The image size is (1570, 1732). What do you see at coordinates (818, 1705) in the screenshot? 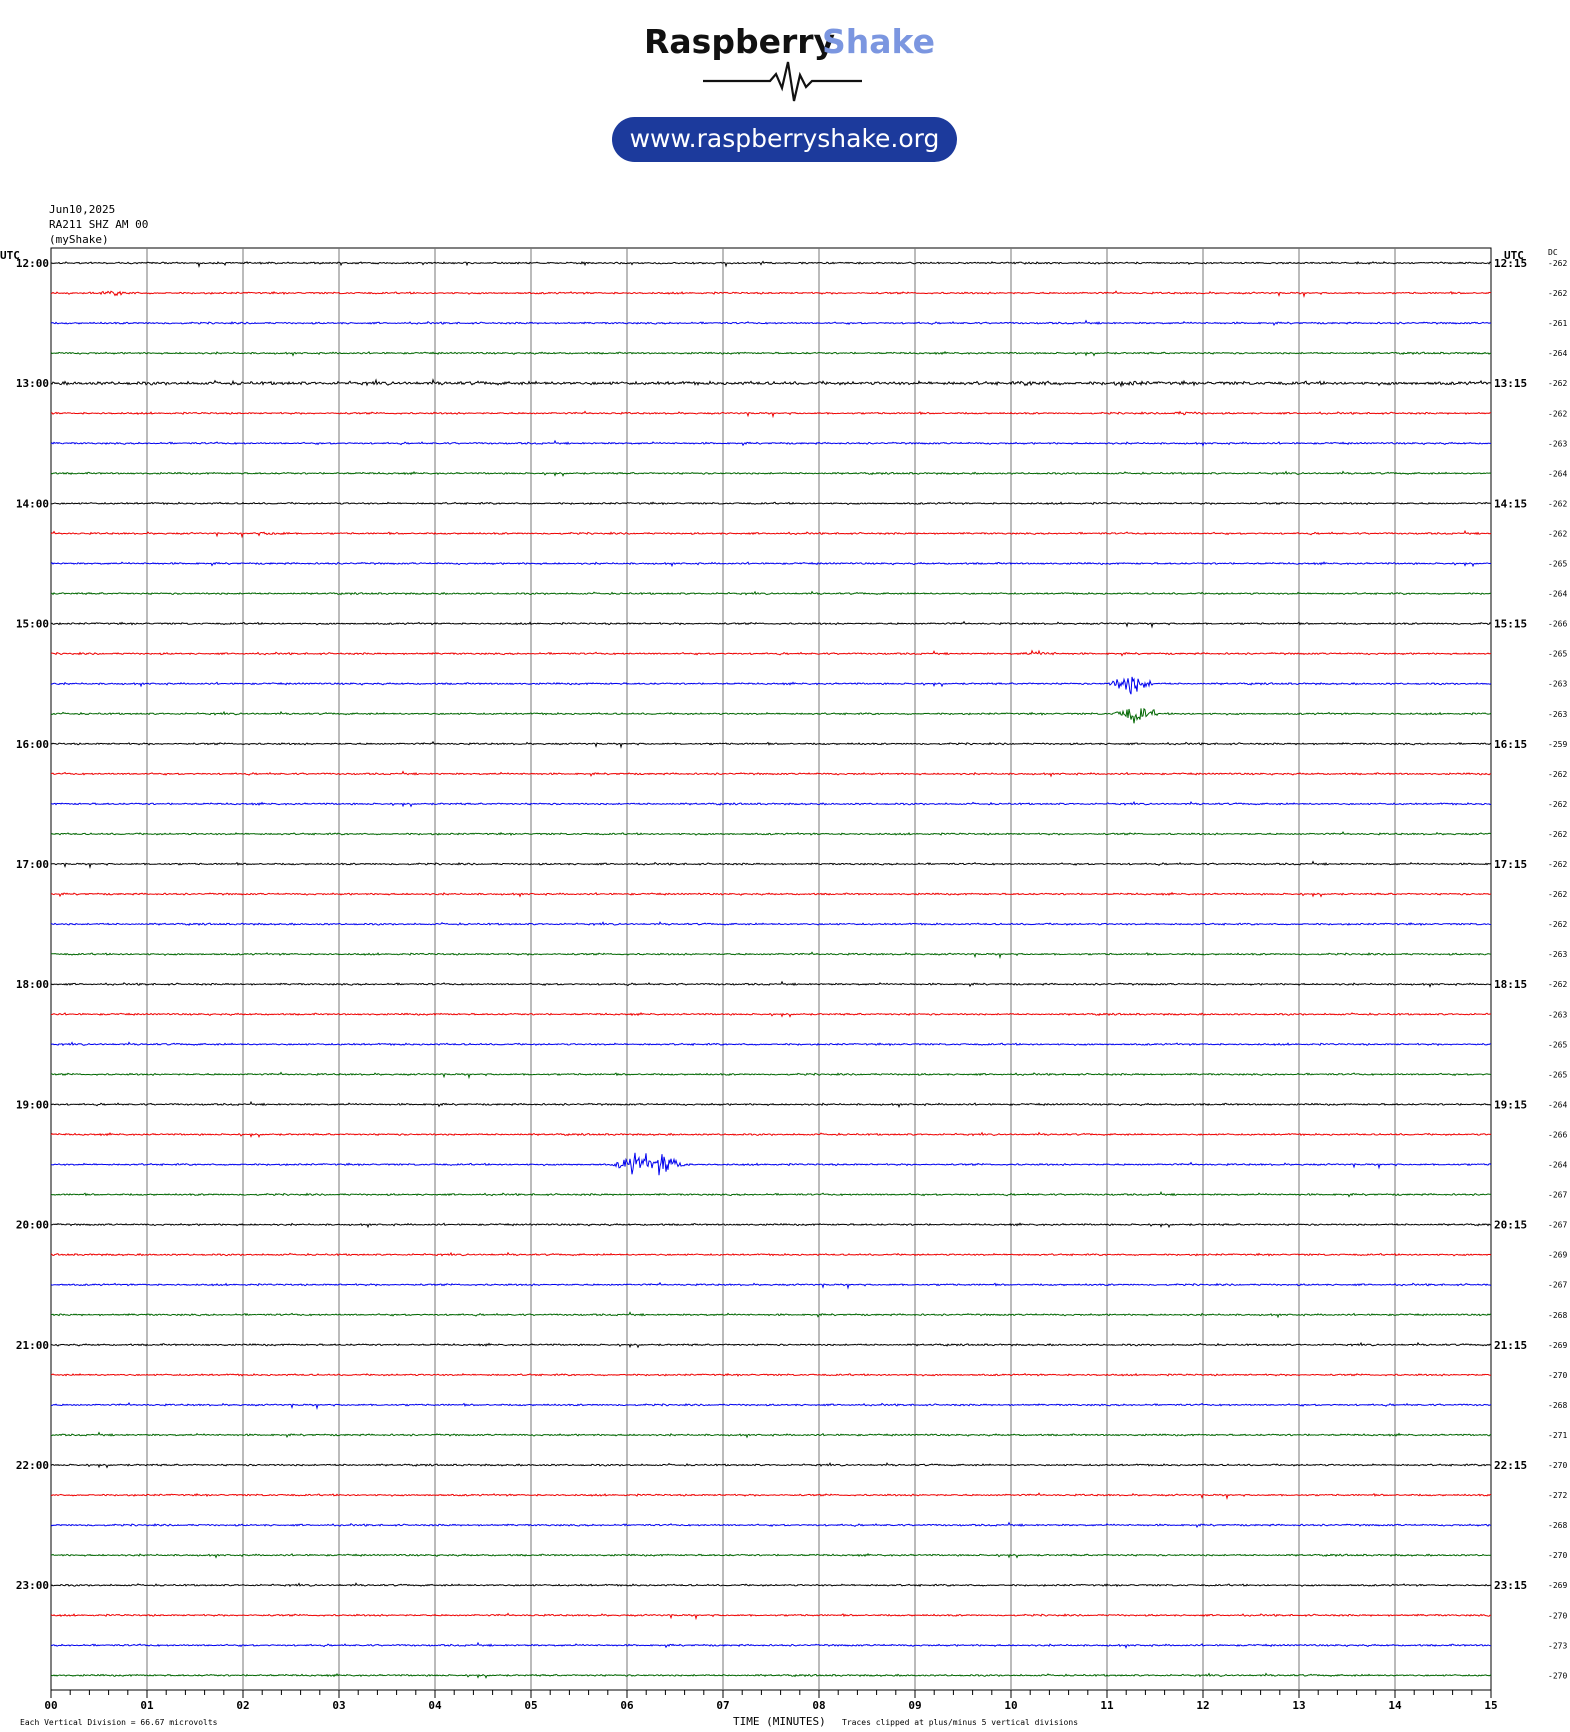
I see `x-tick-label: 08` at bounding box center [818, 1705].